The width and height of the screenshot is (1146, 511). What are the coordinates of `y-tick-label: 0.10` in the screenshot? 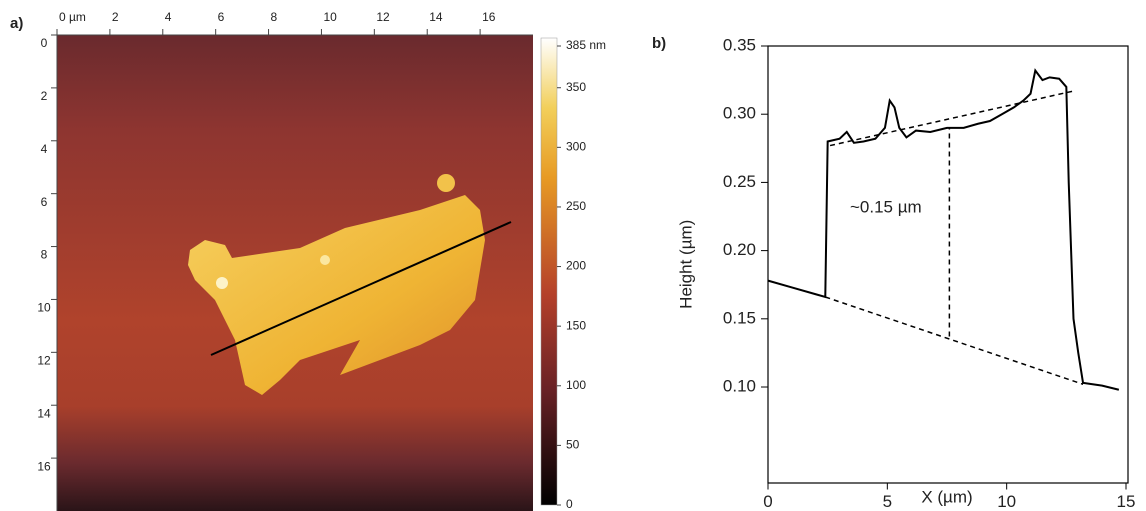 It's located at (739, 386).